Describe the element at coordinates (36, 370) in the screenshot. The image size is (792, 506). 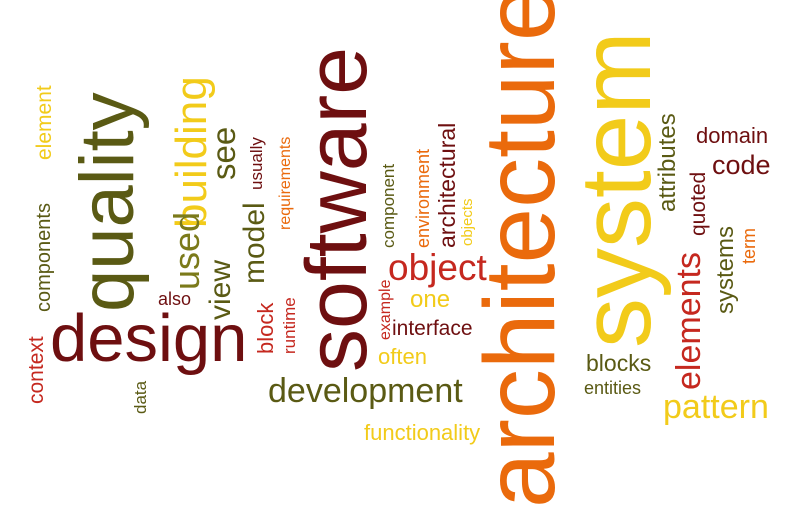
I see `word-context: context` at that location.